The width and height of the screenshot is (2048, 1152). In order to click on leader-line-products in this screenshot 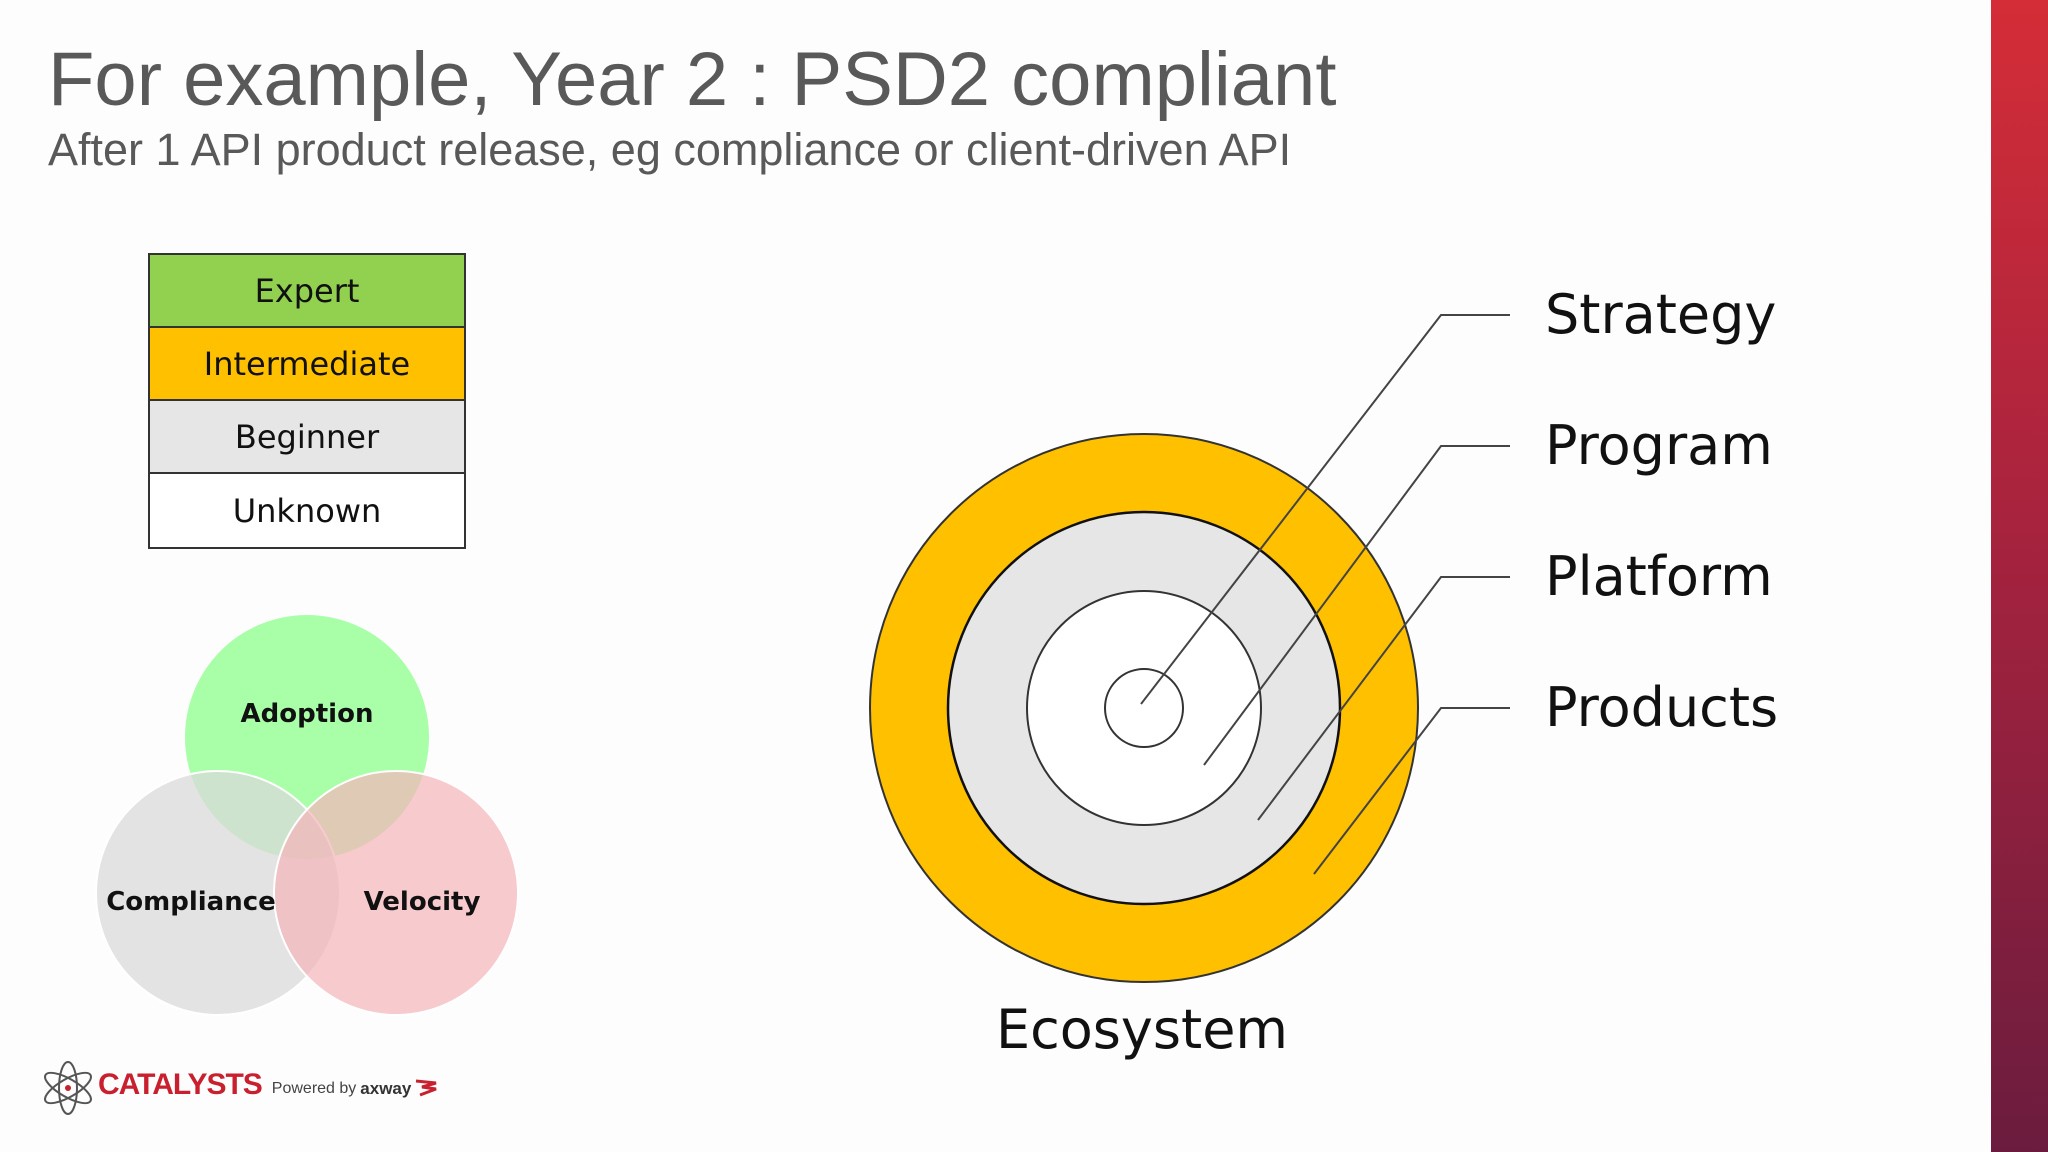, I will do `click(1411, 791)`.